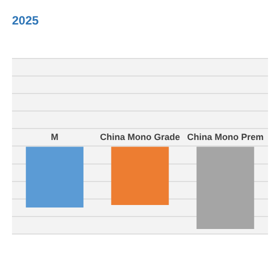 The width and height of the screenshot is (280, 280). I want to click on x-tick-label: M, so click(54, 137).